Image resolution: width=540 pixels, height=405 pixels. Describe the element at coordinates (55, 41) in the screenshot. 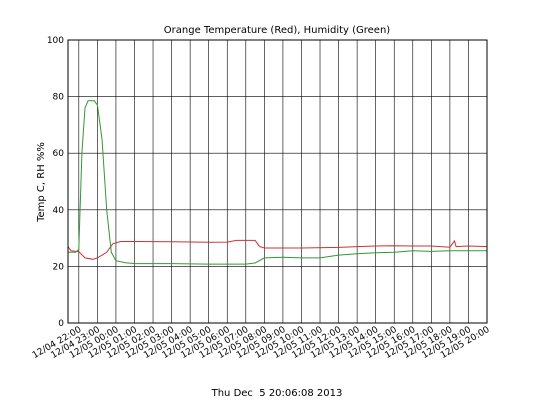

I see `y-tick-label: 100` at that location.